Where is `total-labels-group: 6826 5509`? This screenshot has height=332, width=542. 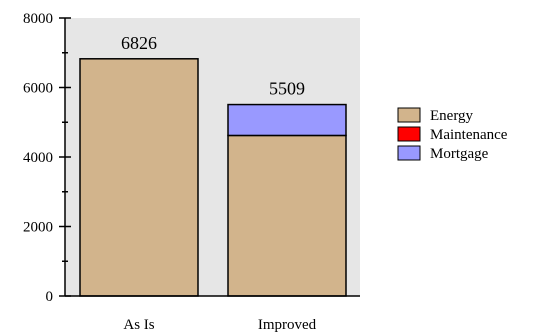
total-labels-group: 6826 5509 is located at coordinates (213, 66).